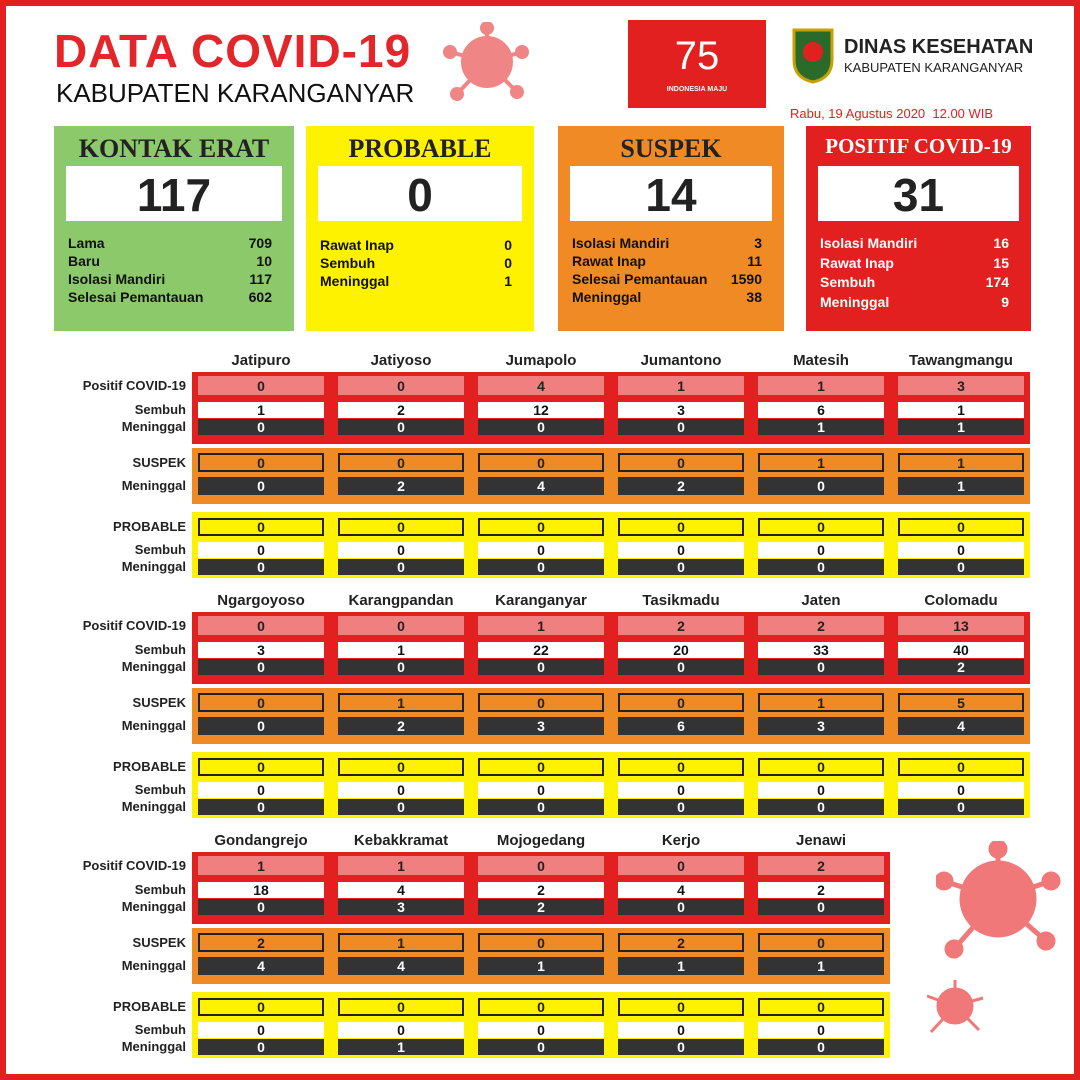 This screenshot has height=1080, width=1080. What do you see at coordinates (420, 195) in the screenshot?
I see `card-total: 0` at bounding box center [420, 195].